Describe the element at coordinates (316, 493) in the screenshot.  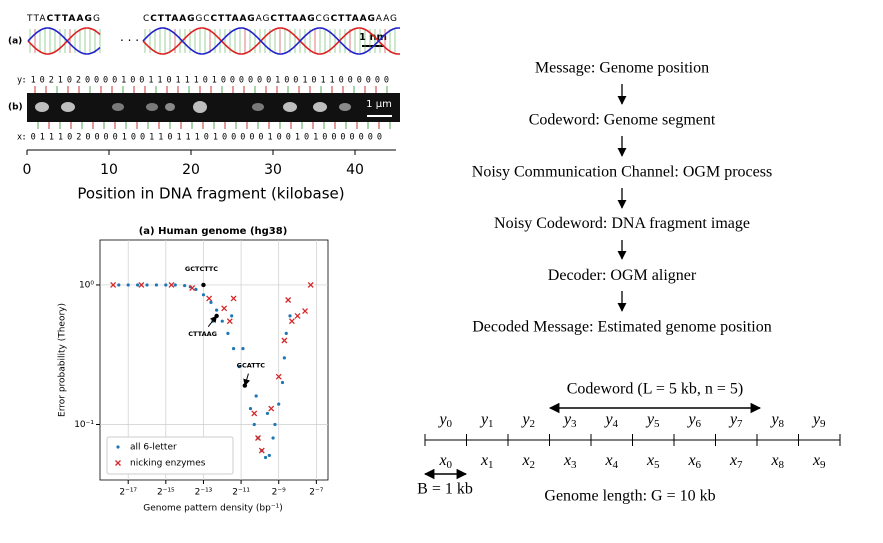
I see `x-tick-label: 2⁻⁷` at that location.